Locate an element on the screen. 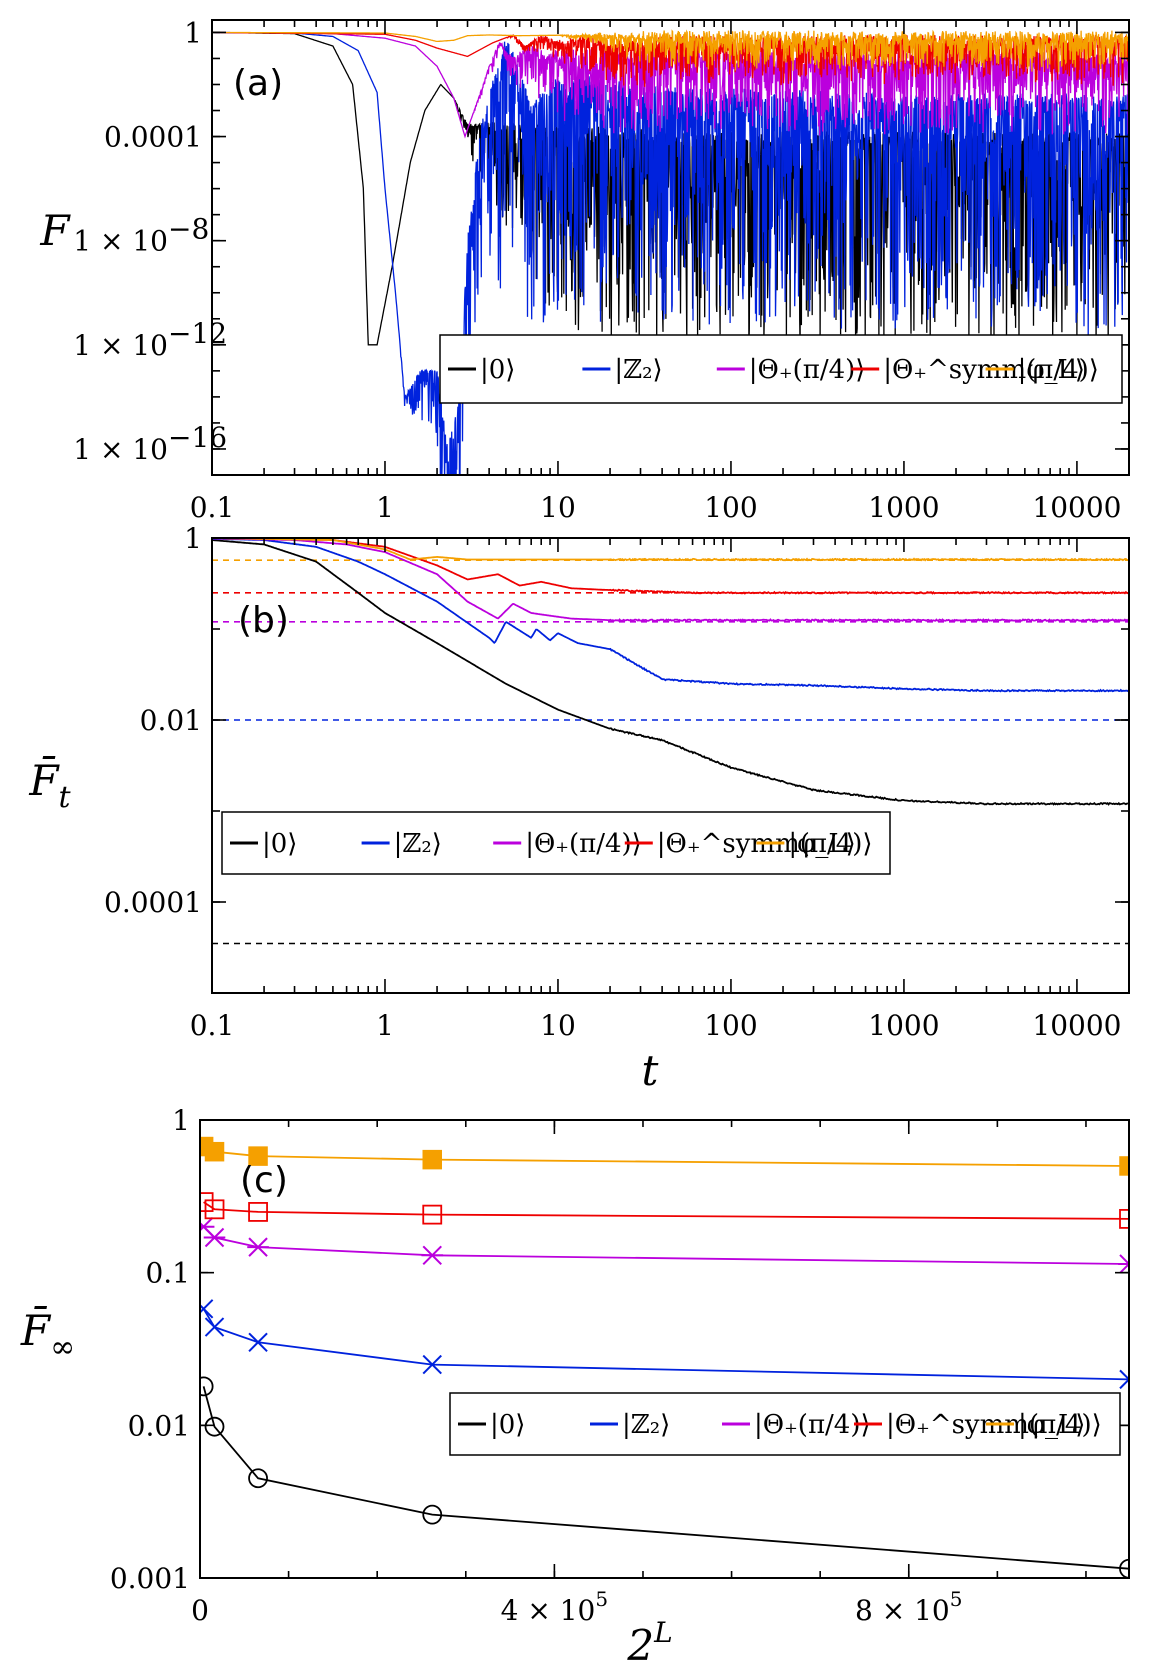  panel-a-ylabel: F is located at coordinates (55, 230).